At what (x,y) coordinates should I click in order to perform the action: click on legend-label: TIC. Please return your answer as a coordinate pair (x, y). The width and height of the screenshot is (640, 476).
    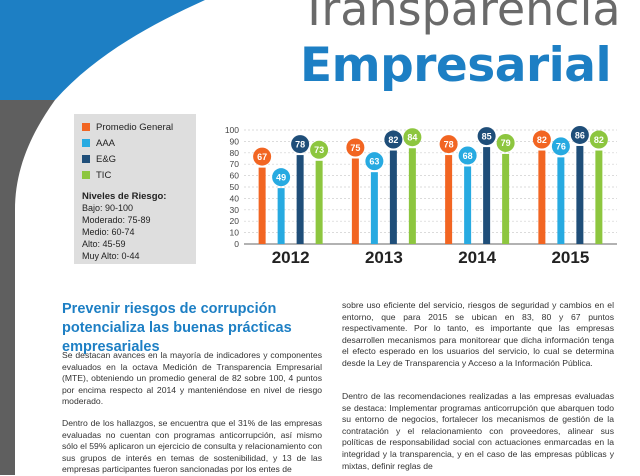
    Looking at the image, I should click on (104, 175).